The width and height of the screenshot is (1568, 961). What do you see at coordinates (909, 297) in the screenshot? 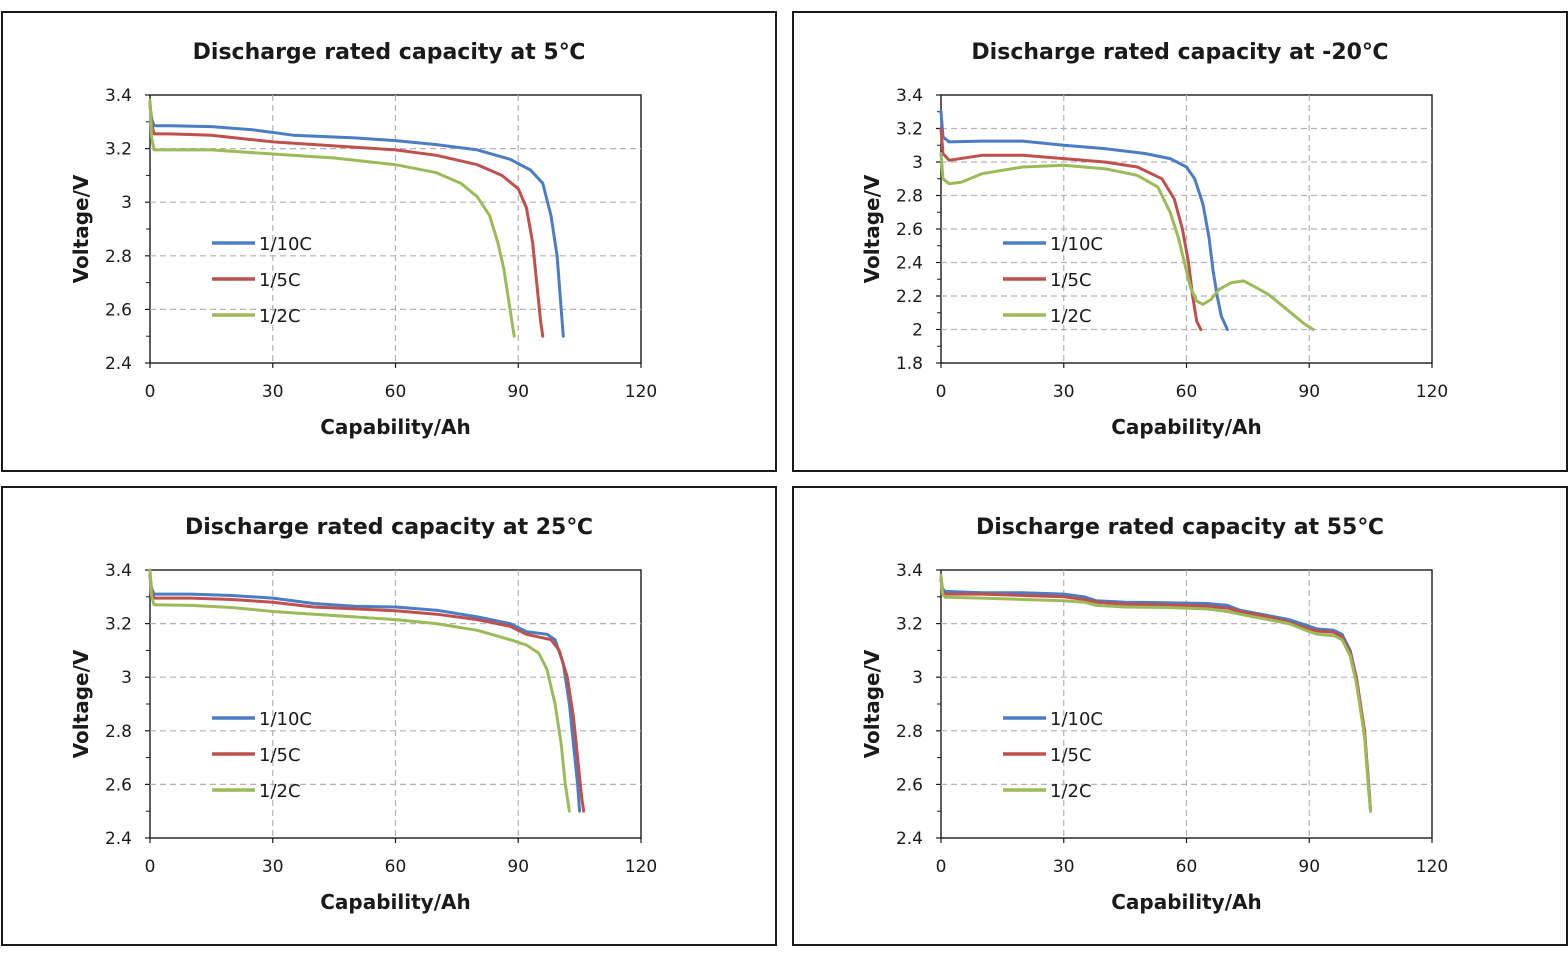
I see `y-tick-label: 2.2` at bounding box center [909, 297].